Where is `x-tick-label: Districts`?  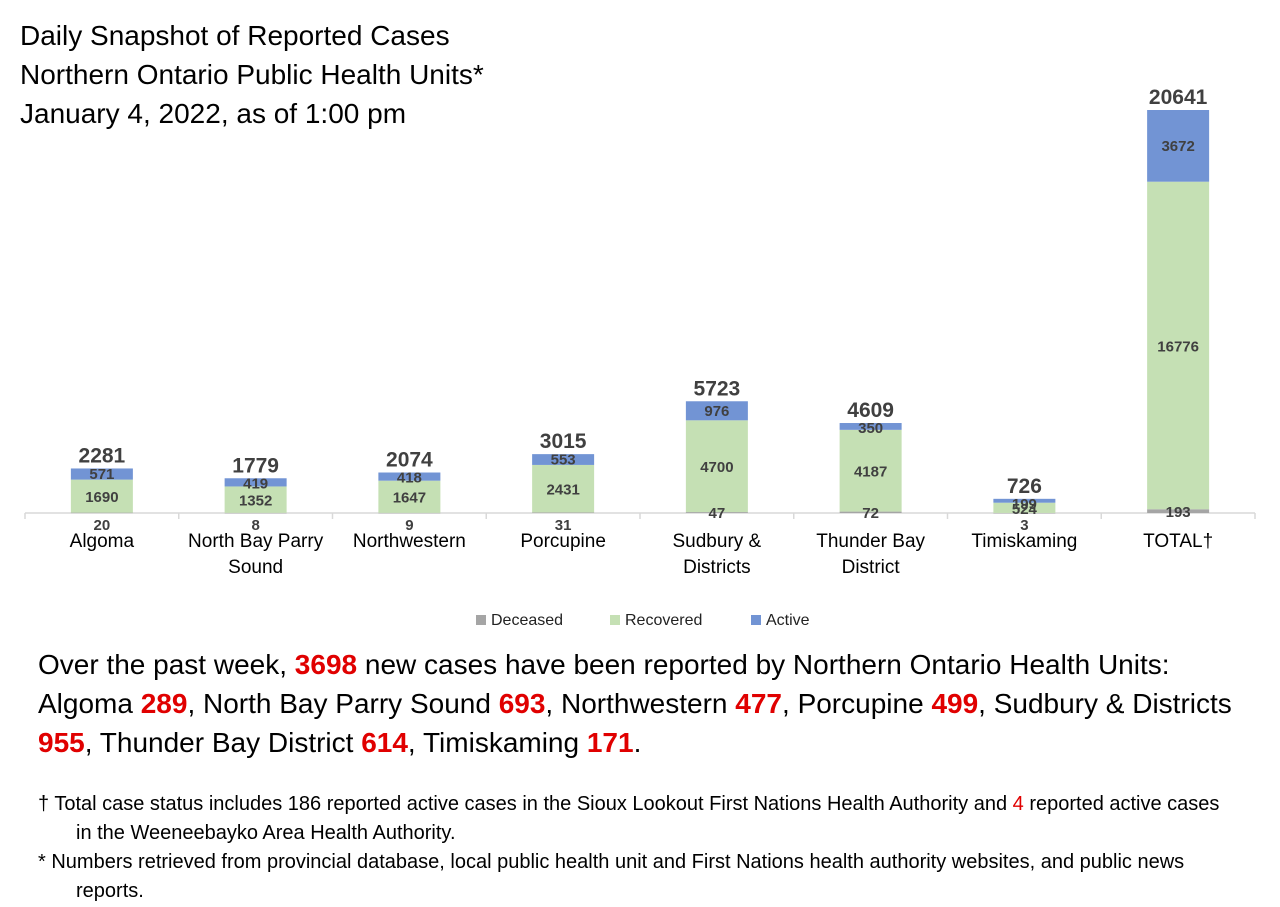
x-tick-label: Districts is located at coordinates (717, 567).